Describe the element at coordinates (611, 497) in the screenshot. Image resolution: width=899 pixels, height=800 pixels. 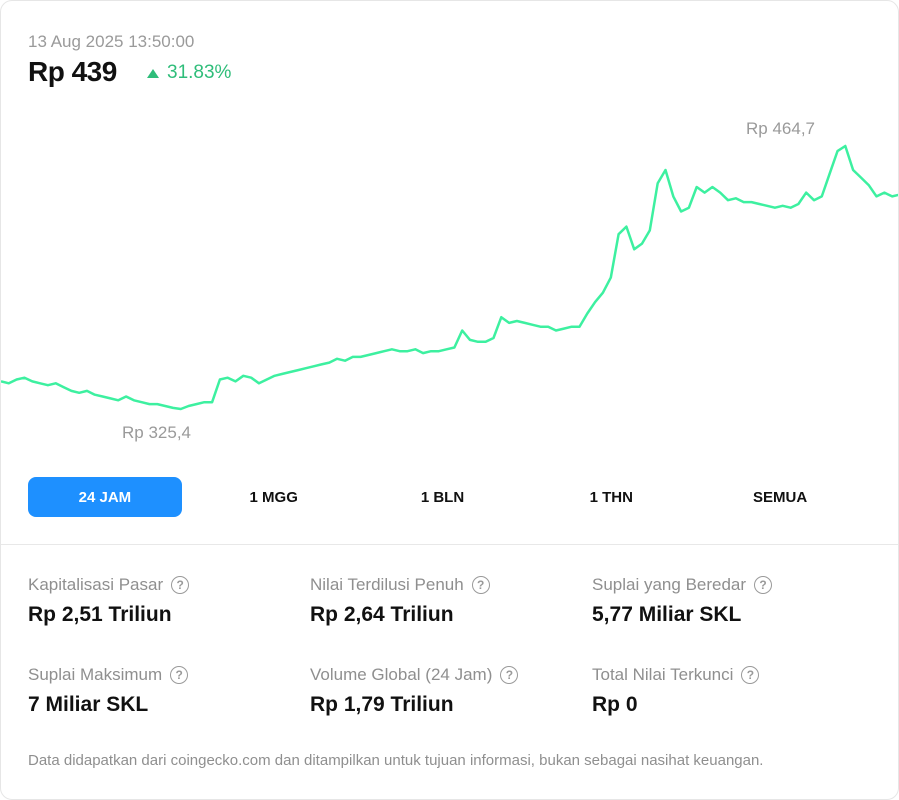
I see `tab-1-thn: 1 THN` at that location.